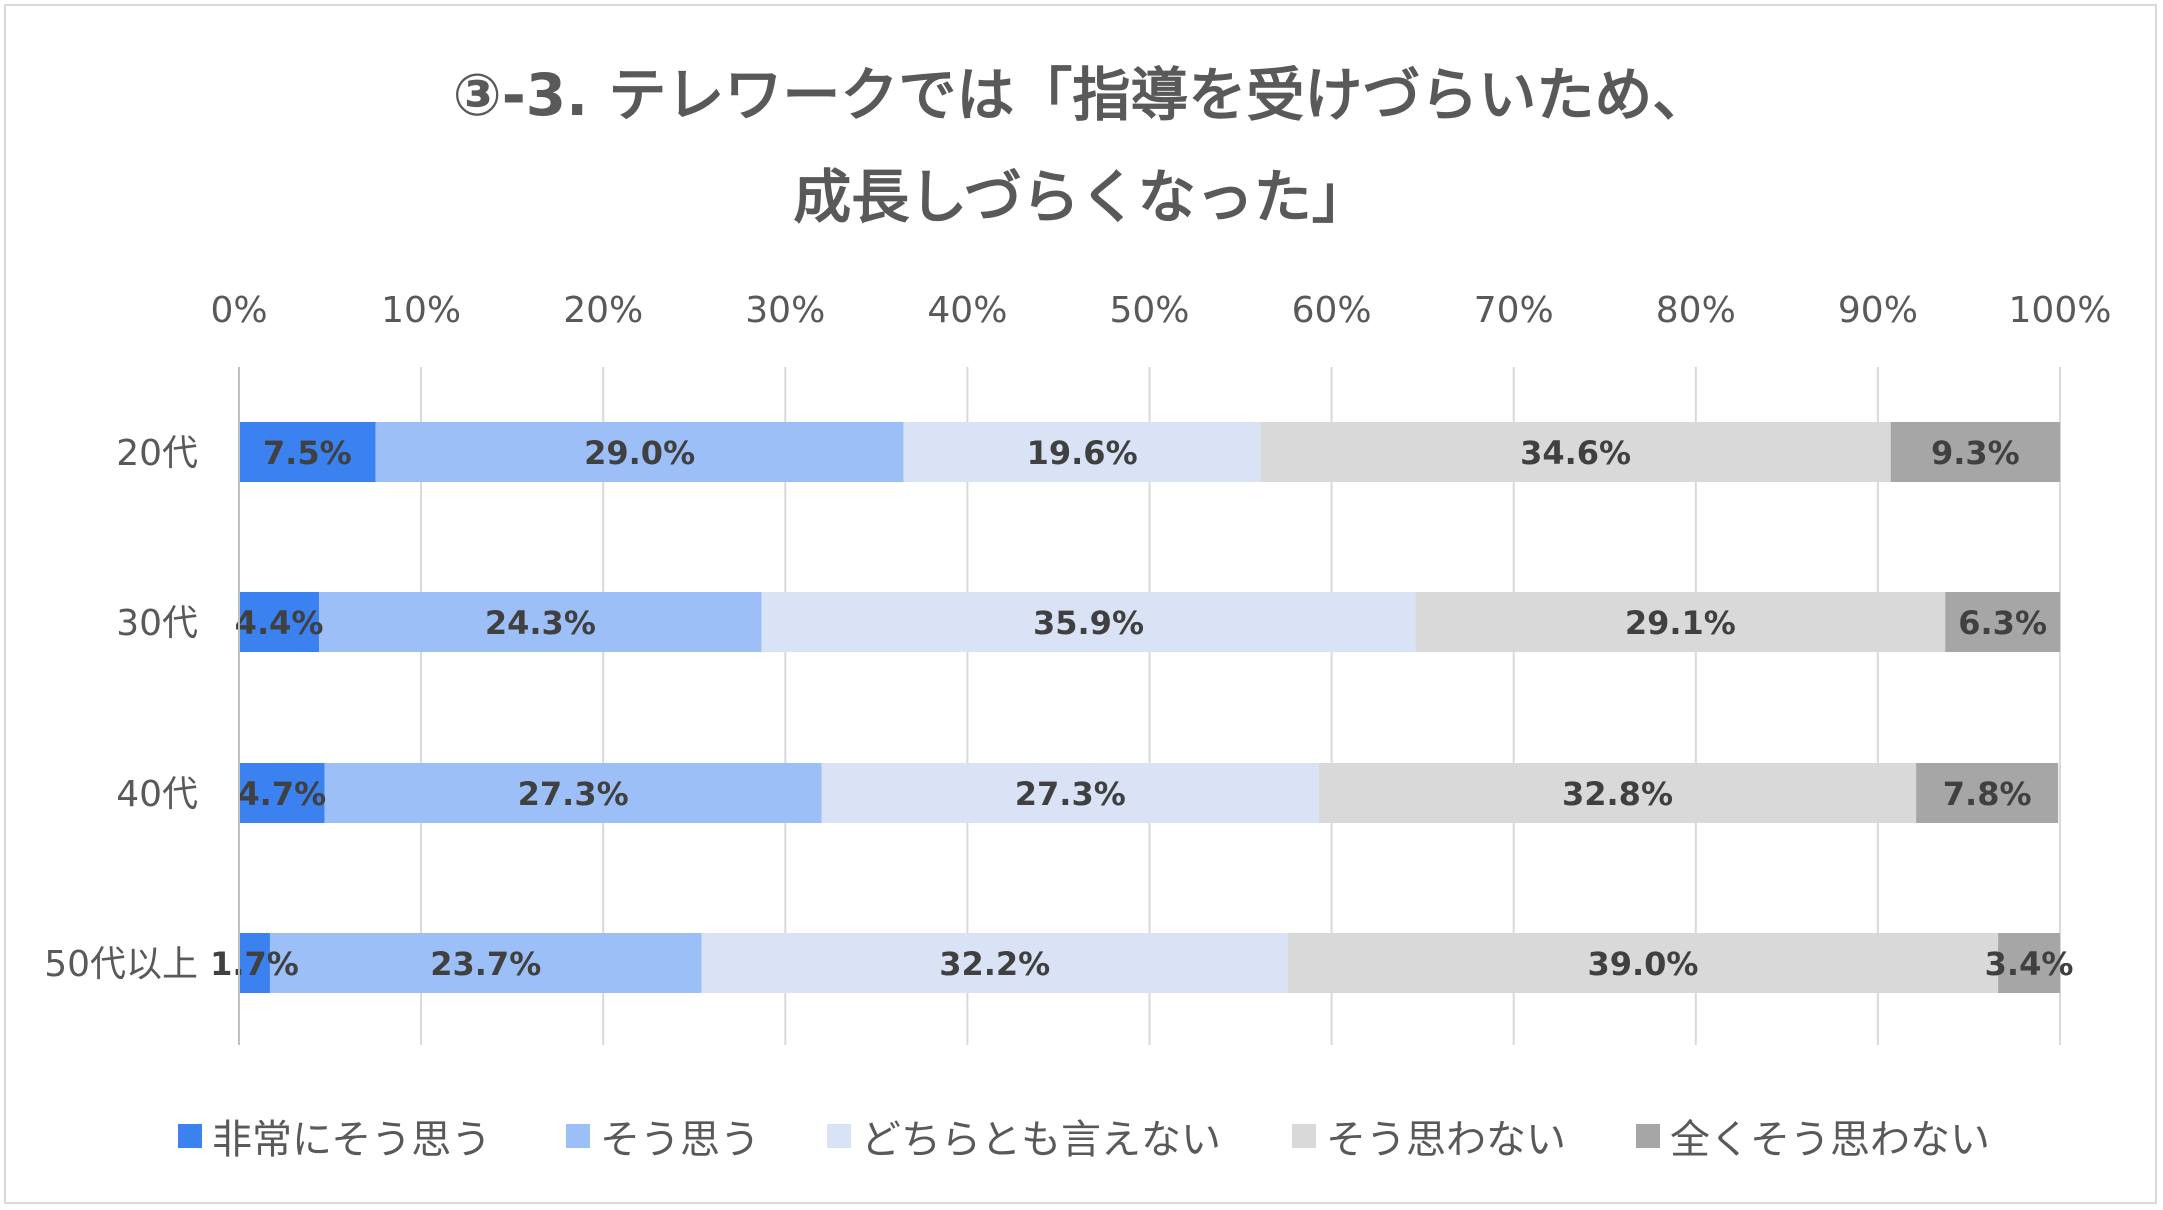 This screenshot has height=1210, width=2163. I want to click on x-tick-label: 90%, so click(1878, 310).